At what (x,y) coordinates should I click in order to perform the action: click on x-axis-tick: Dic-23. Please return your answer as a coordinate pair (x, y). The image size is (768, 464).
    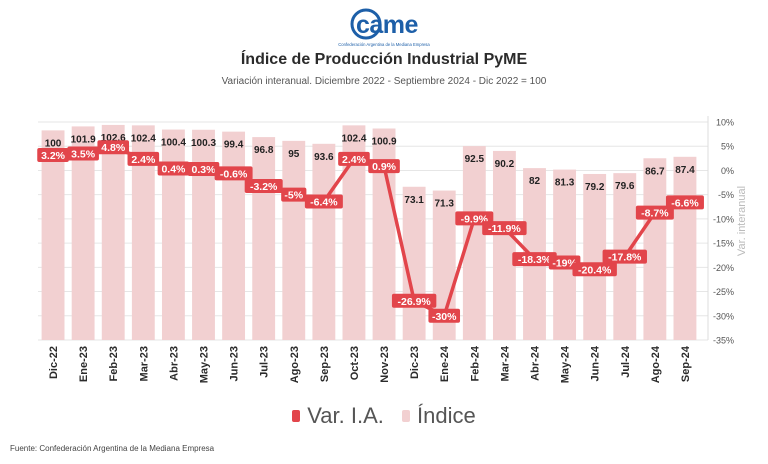
    Looking at the image, I should click on (415, 362).